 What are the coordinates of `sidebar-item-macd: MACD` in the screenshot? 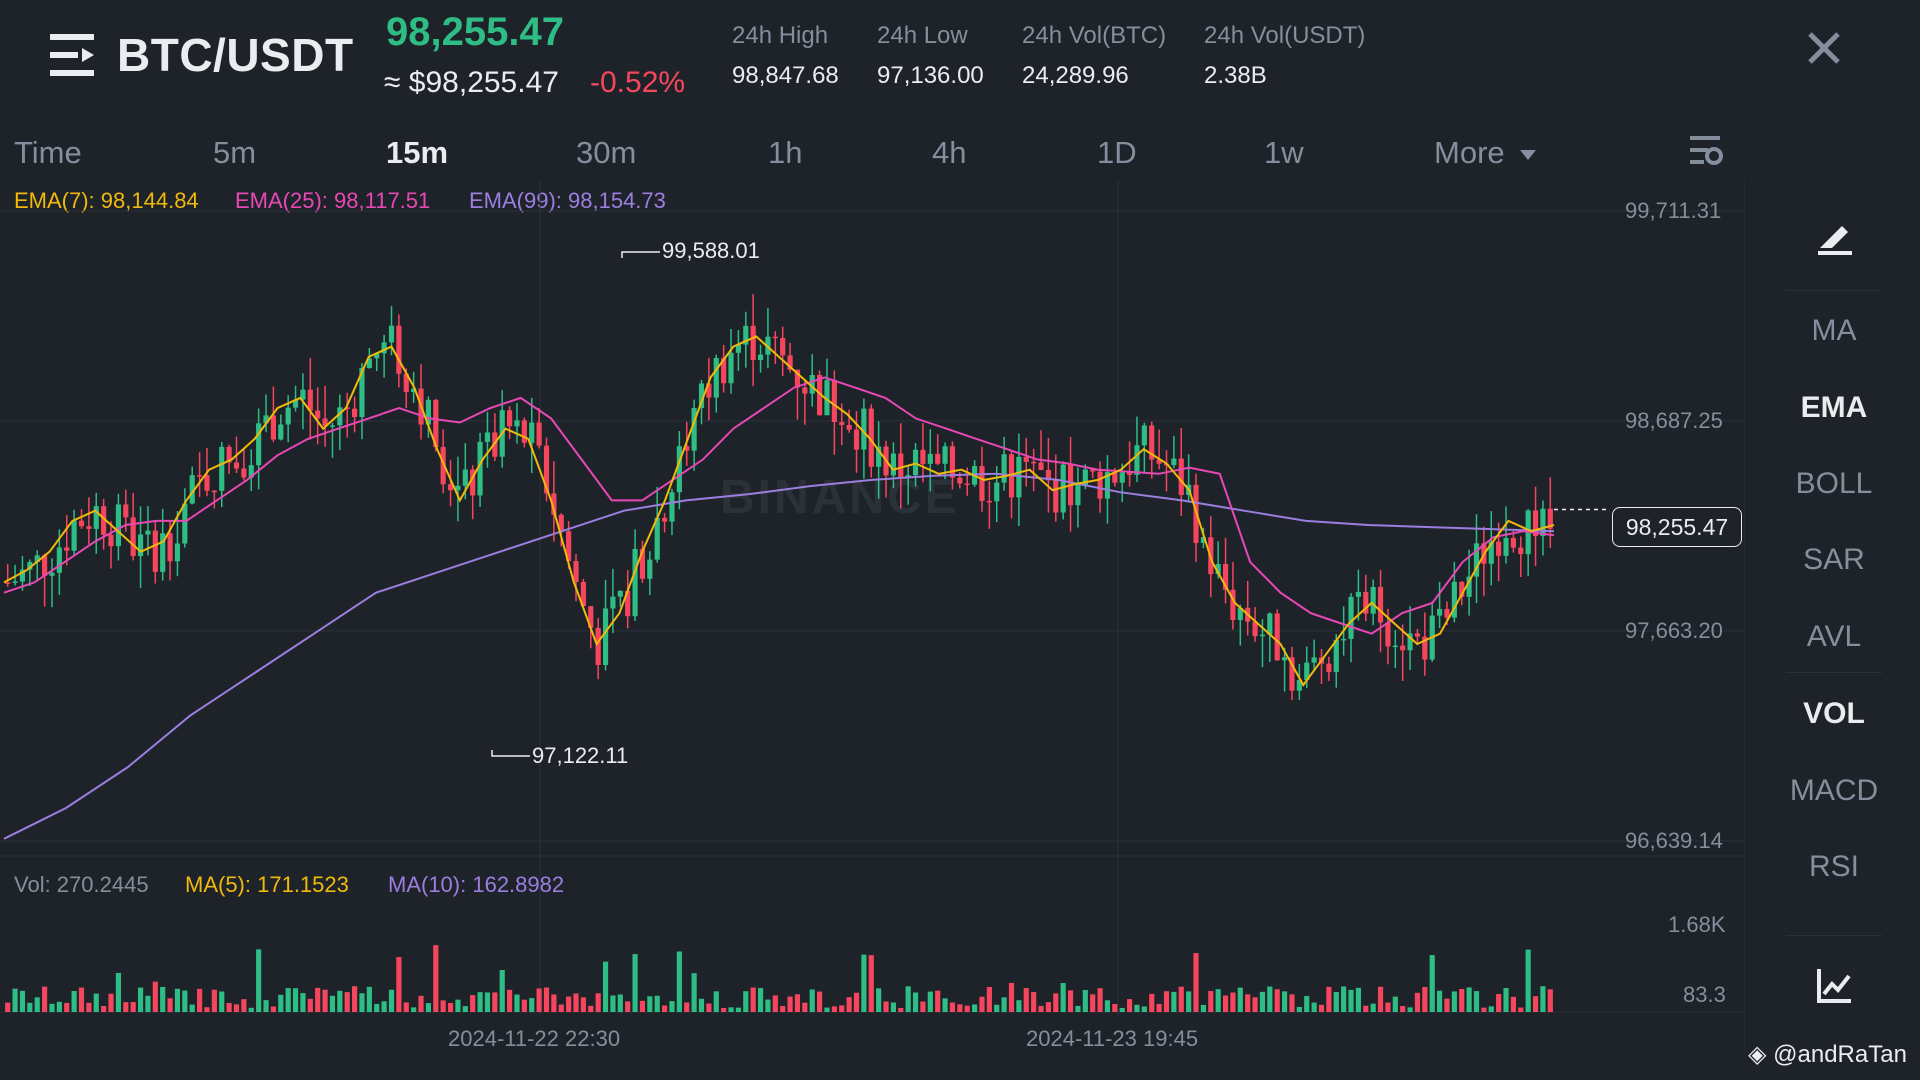 It's located at (1834, 790).